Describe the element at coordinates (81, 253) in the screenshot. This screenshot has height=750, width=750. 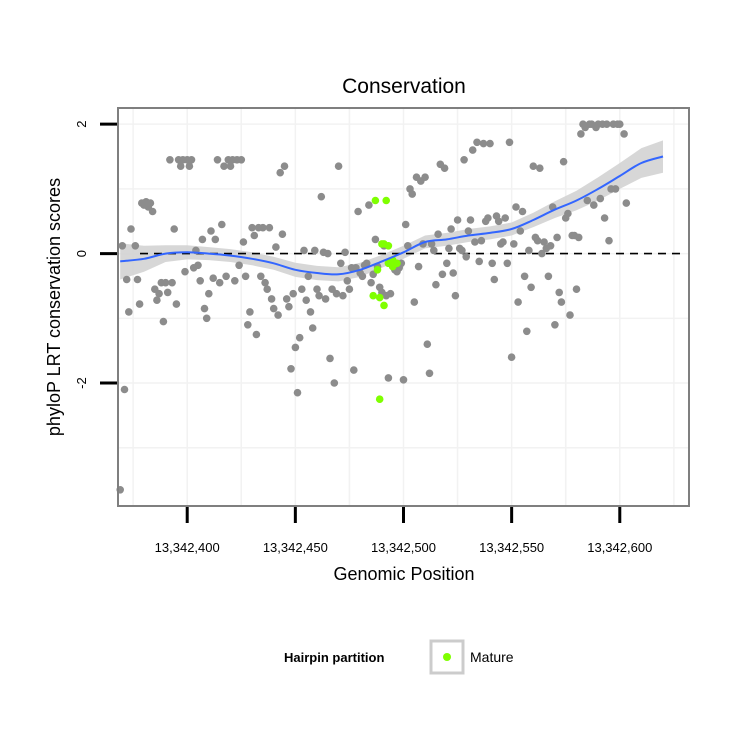
I see `y-tick-label: 0` at that location.